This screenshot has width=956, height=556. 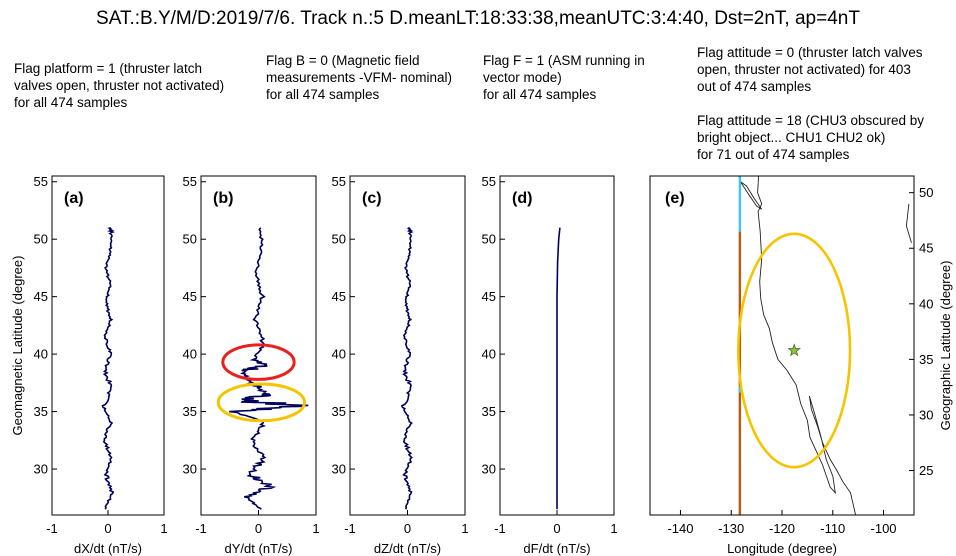 What do you see at coordinates (258, 362) in the screenshot?
I see `red-ellipse` at bounding box center [258, 362].